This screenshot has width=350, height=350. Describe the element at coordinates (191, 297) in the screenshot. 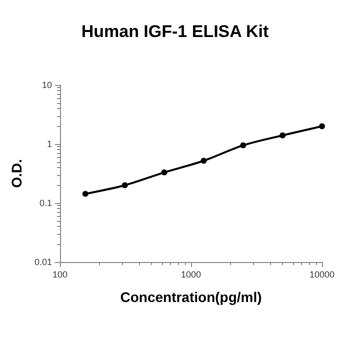

I see `x-axis-title: Concentration(pg/ml)` at that location.